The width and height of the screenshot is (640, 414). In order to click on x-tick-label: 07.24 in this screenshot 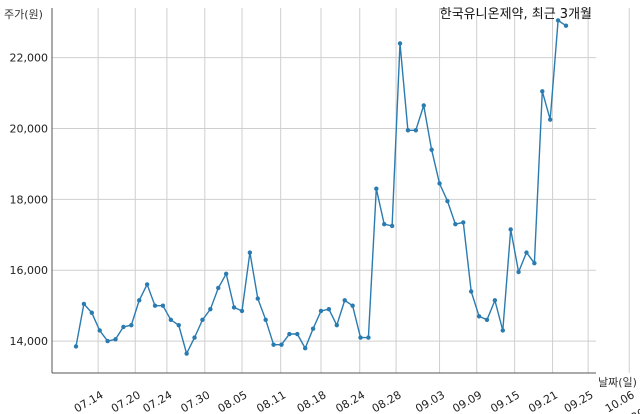, I will do `click(158, 401)`.